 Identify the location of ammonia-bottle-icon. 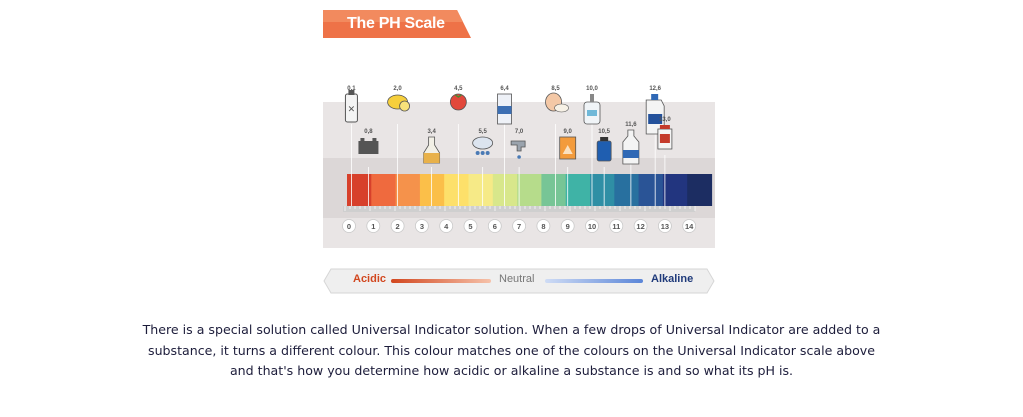
(631, 147).